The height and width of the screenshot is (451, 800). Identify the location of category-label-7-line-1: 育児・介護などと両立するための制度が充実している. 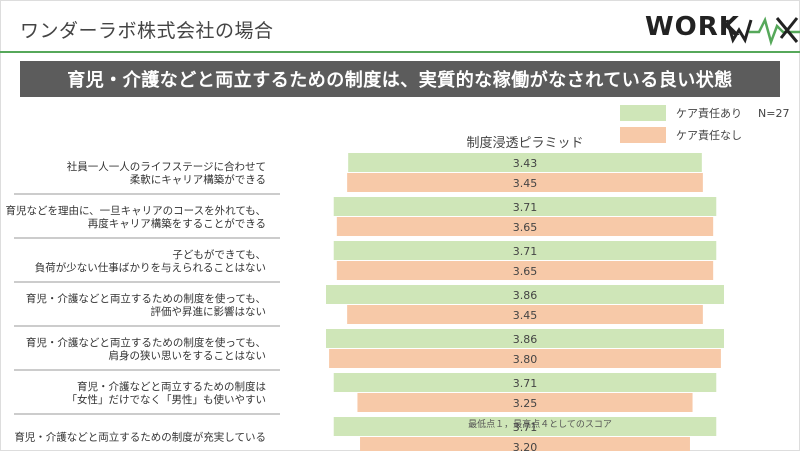
(140, 437).